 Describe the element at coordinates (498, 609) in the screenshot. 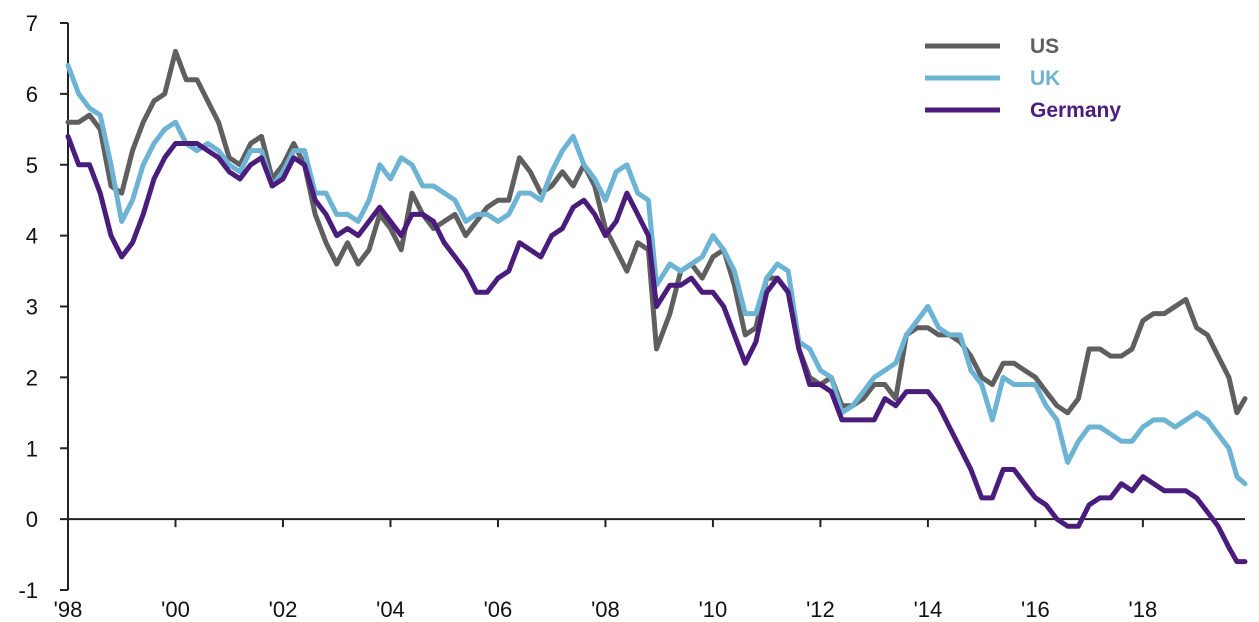

I see `x-tick-label: '06` at that location.